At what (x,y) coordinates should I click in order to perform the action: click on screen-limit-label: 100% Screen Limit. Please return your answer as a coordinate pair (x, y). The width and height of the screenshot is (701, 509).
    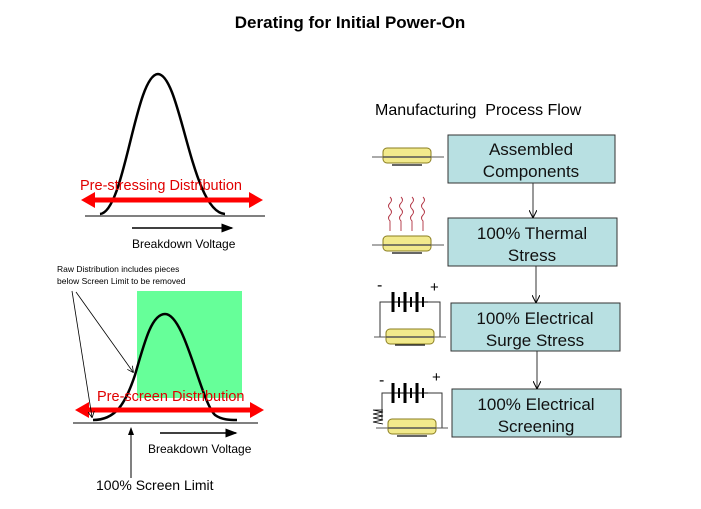
    Looking at the image, I should click on (155, 485).